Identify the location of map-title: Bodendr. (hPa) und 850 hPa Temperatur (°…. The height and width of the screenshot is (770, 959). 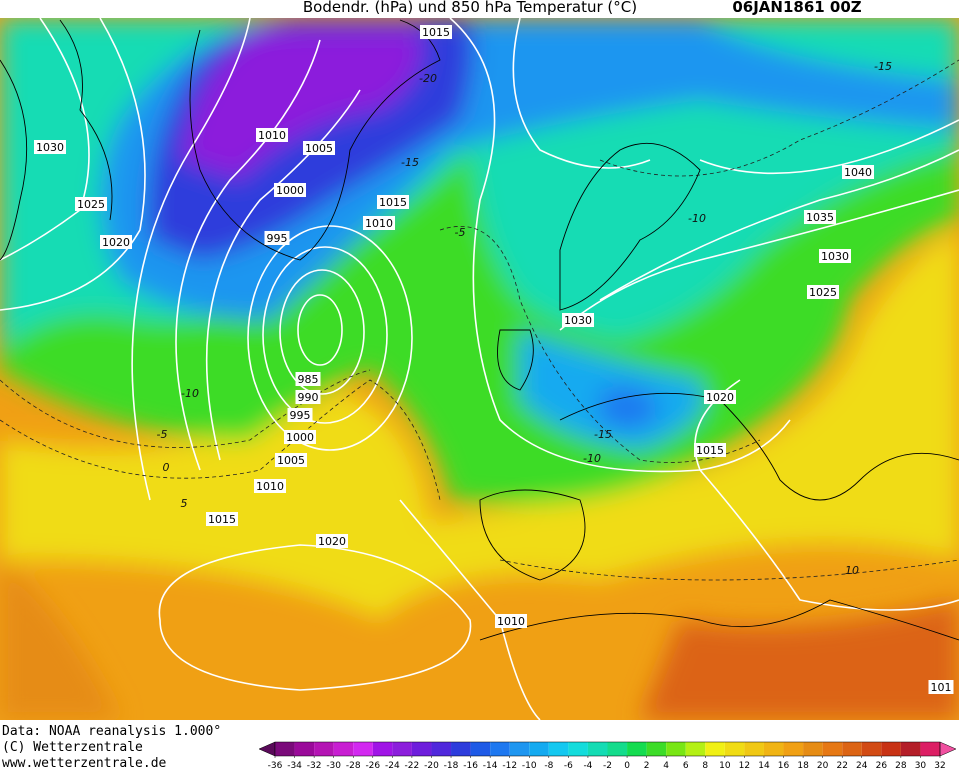
(470, 8).